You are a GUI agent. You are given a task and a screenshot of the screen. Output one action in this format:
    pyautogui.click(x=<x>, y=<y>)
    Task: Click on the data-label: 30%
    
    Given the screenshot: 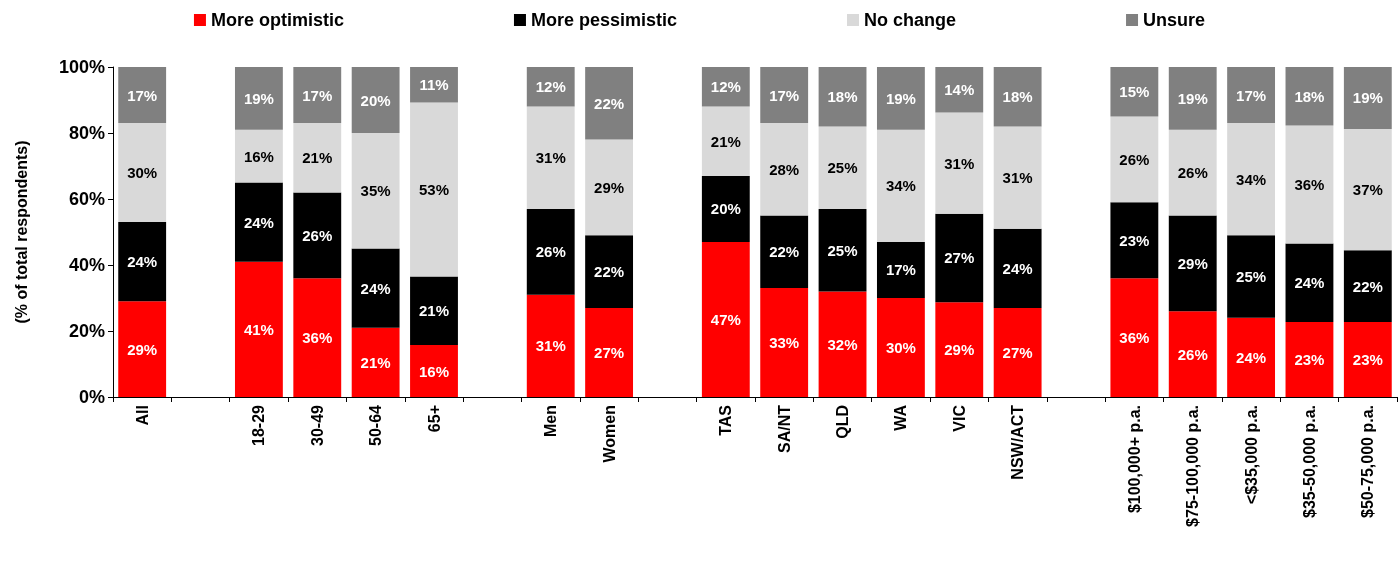 What is the action you would take?
    pyautogui.click(x=900, y=347)
    